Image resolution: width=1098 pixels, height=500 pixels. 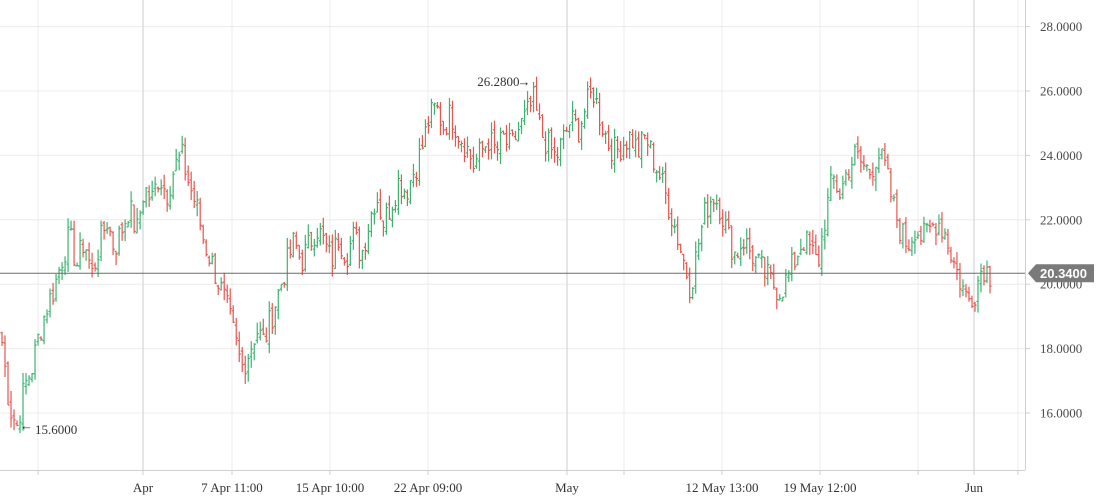 I want to click on y-tick-label: 26.0000, so click(x=1061, y=91).